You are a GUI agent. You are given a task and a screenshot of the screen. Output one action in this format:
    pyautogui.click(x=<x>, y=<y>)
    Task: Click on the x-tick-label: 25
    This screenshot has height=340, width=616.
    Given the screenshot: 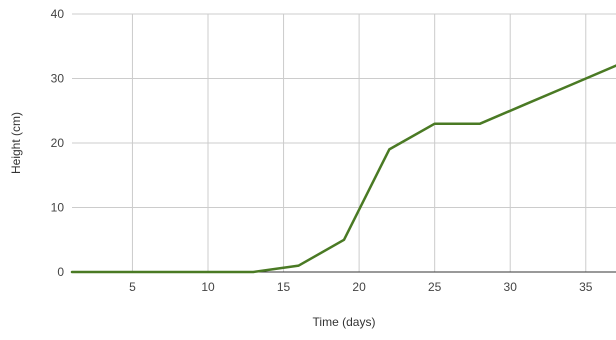 What is the action you would take?
    pyautogui.click(x=435, y=287)
    